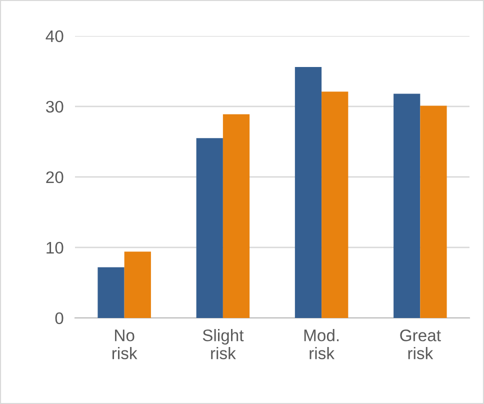 The height and width of the screenshot is (404, 484). I want to click on y-tick-label: 40, so click(55, 36).